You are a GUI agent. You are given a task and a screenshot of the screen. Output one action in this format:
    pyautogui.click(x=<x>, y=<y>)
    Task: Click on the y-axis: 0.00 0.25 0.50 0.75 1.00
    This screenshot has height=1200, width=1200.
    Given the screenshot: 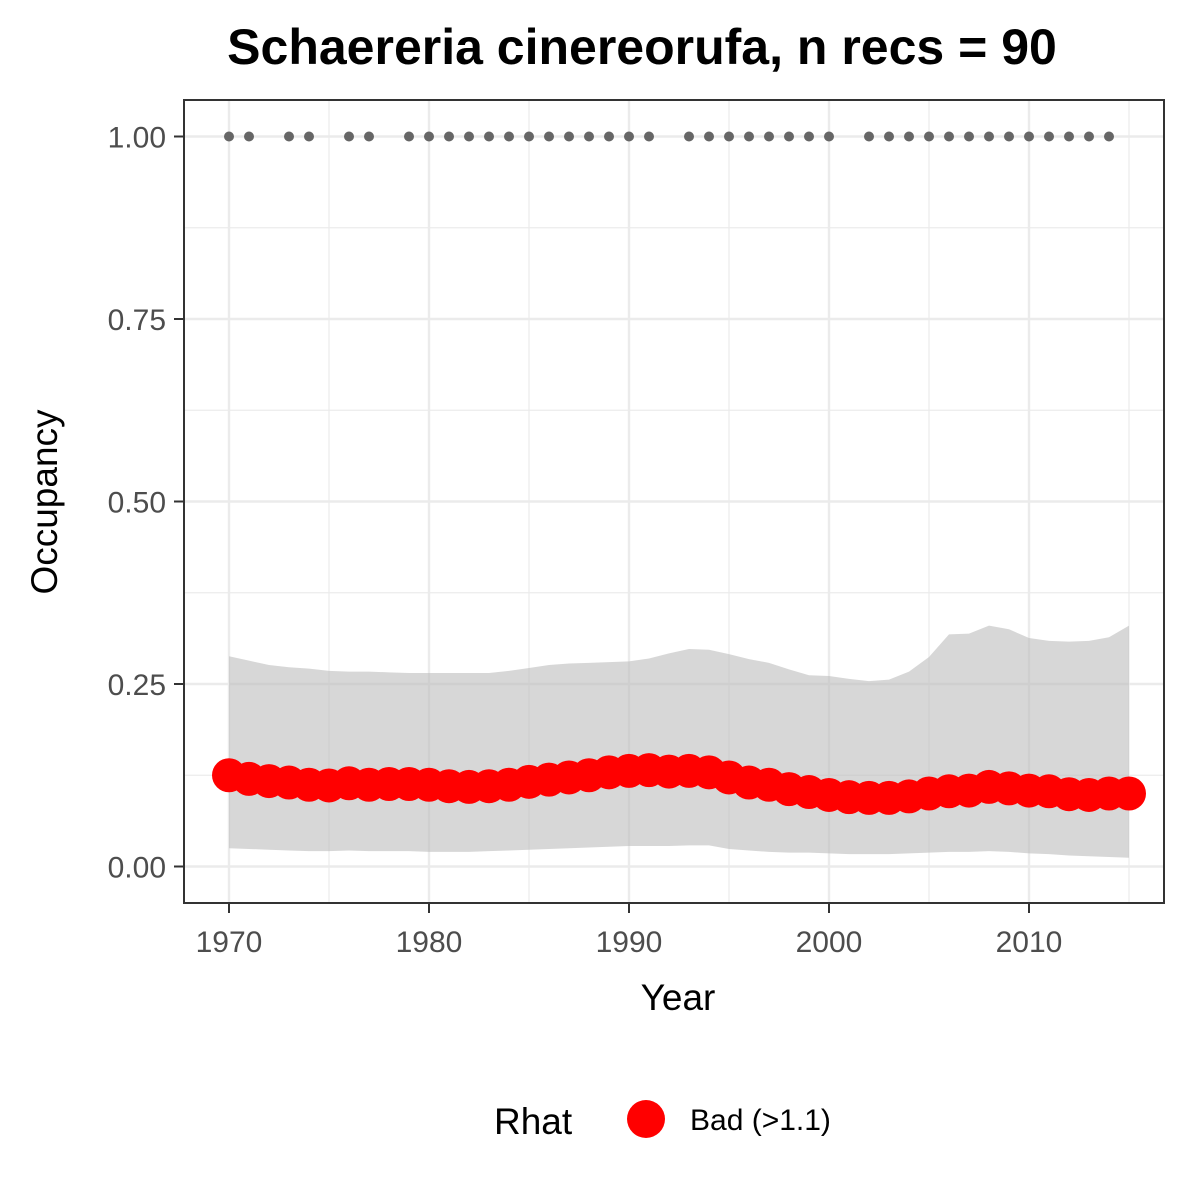 What is the action you would take?
    pyautogui.click(x=146, y=503)
    